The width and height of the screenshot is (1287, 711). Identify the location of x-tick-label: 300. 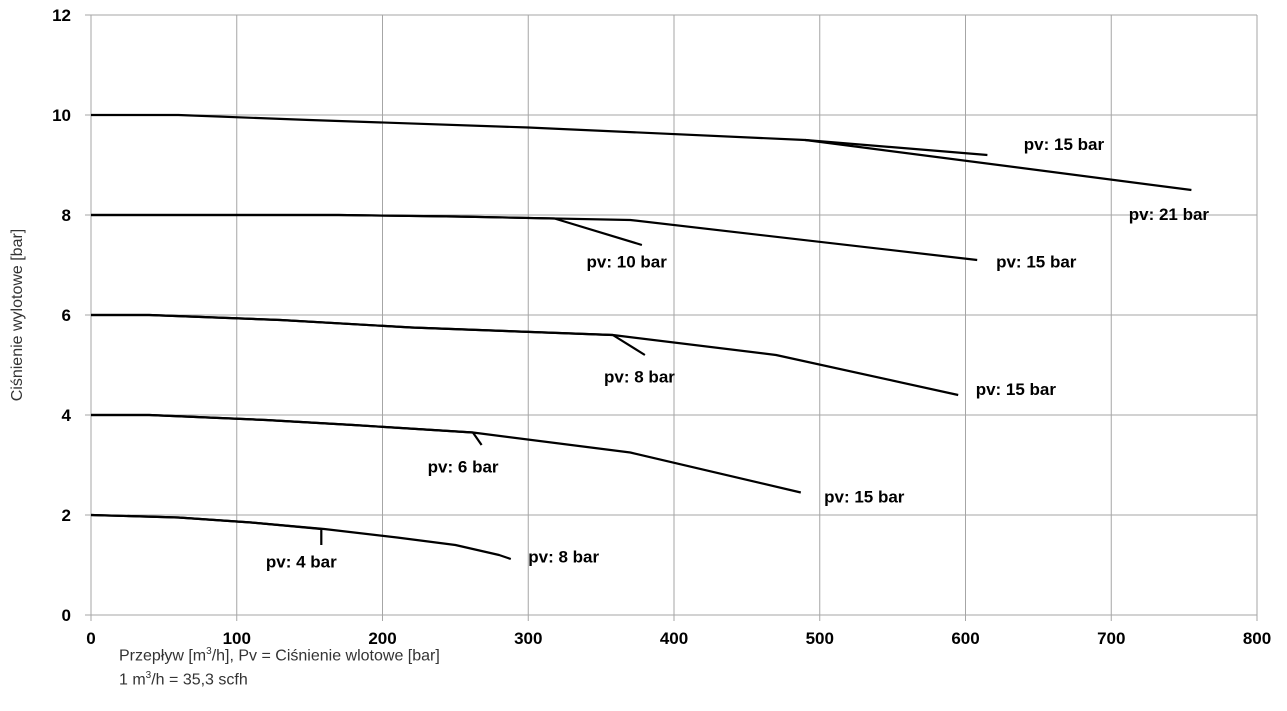
(528, 638).